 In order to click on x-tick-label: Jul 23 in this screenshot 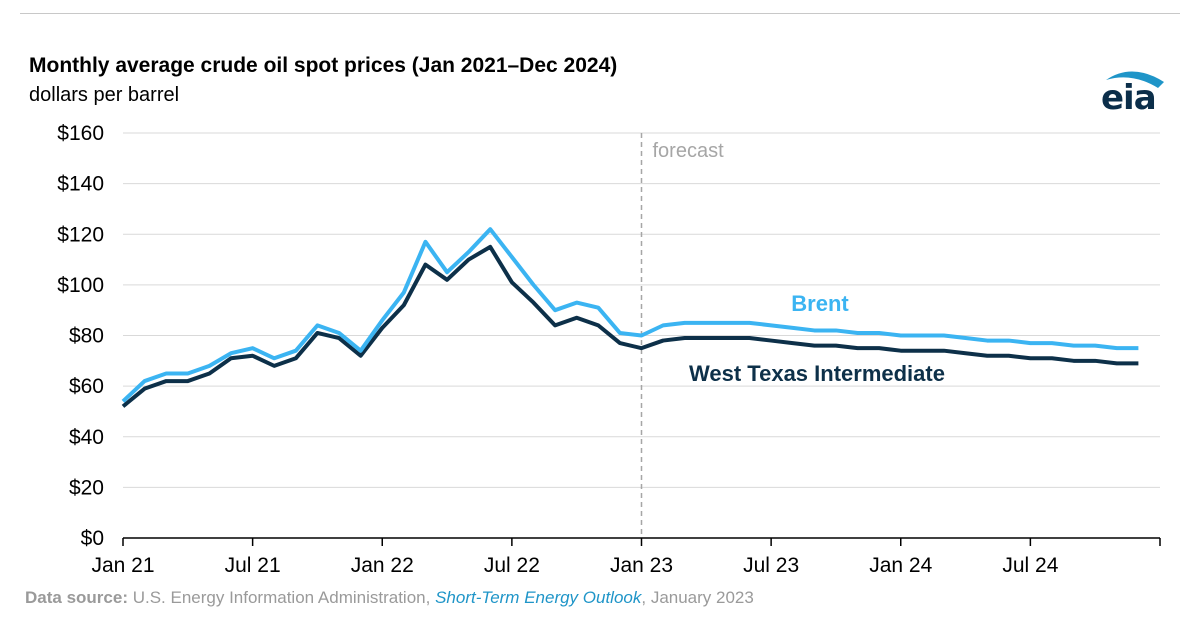, I will do `click(771, 565)`.